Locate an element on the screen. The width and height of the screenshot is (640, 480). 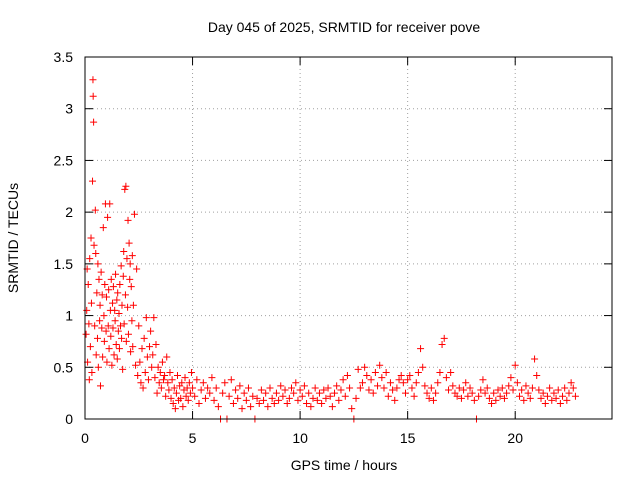
x-axis-label: GPS time / hours is located at coordinates (344, 465).